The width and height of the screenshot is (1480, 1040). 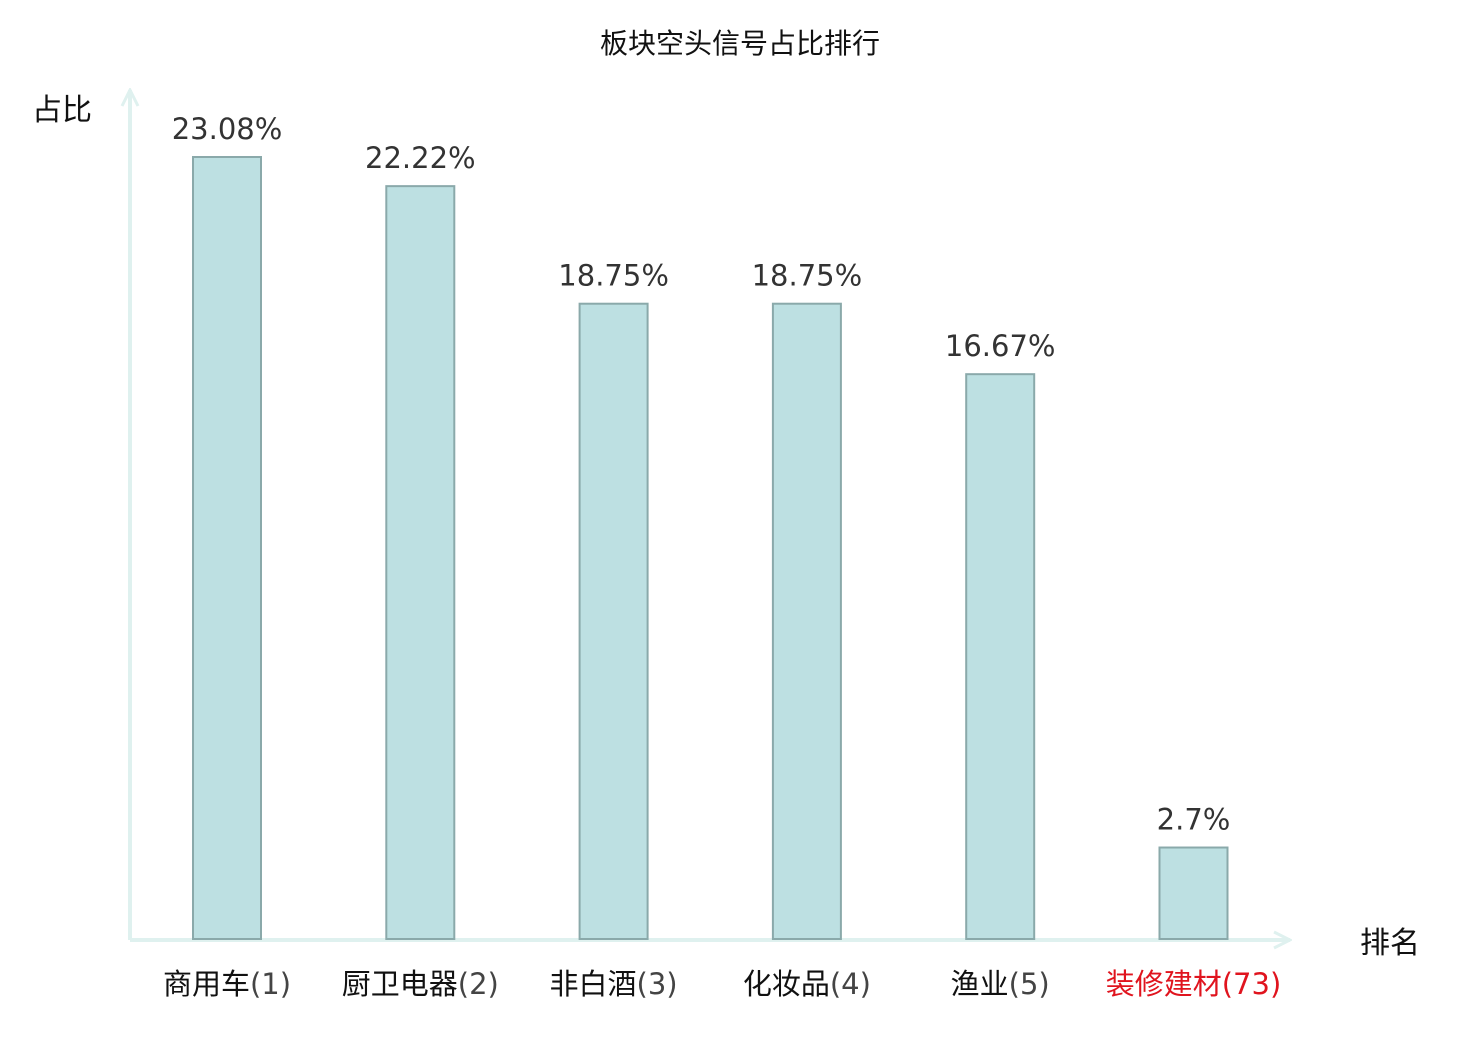 I want to click on category-name-5: 渔业, so click(x=980, y=984).